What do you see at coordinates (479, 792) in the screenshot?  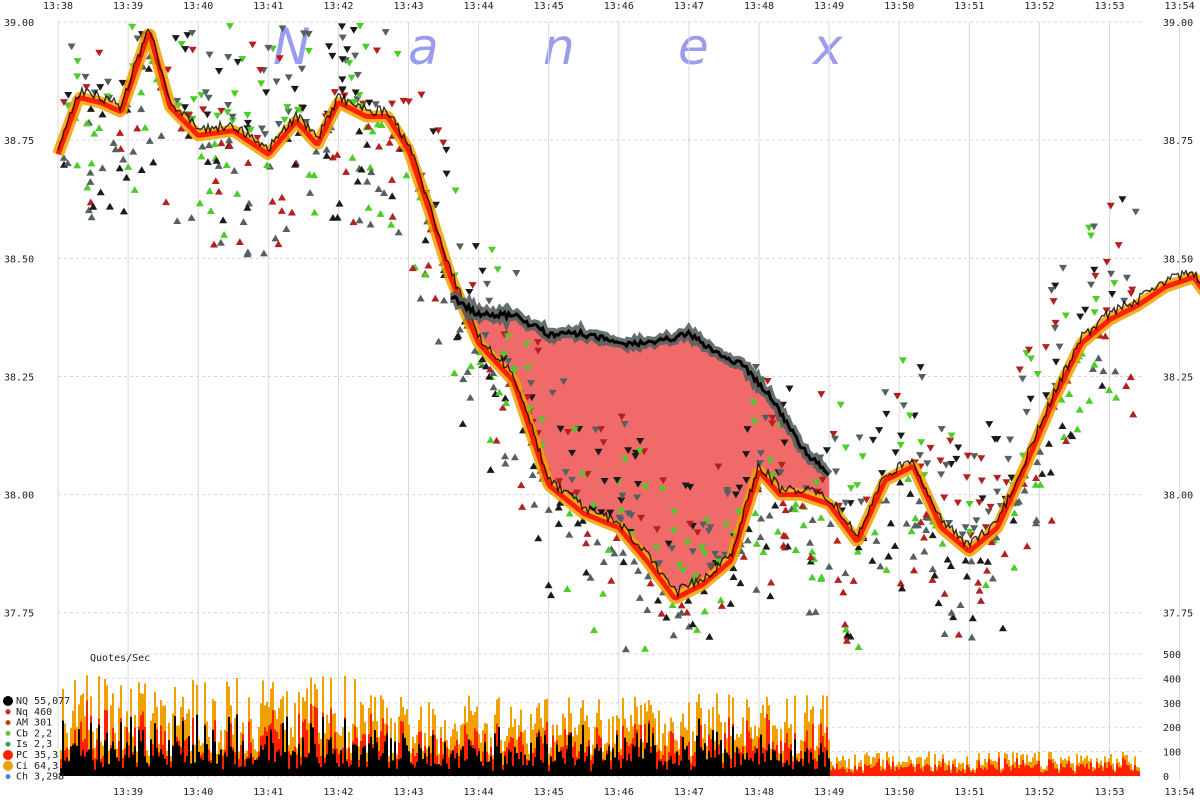 I see `x-tick-label-bottom: 13:44` at bounding box center [479, 792].